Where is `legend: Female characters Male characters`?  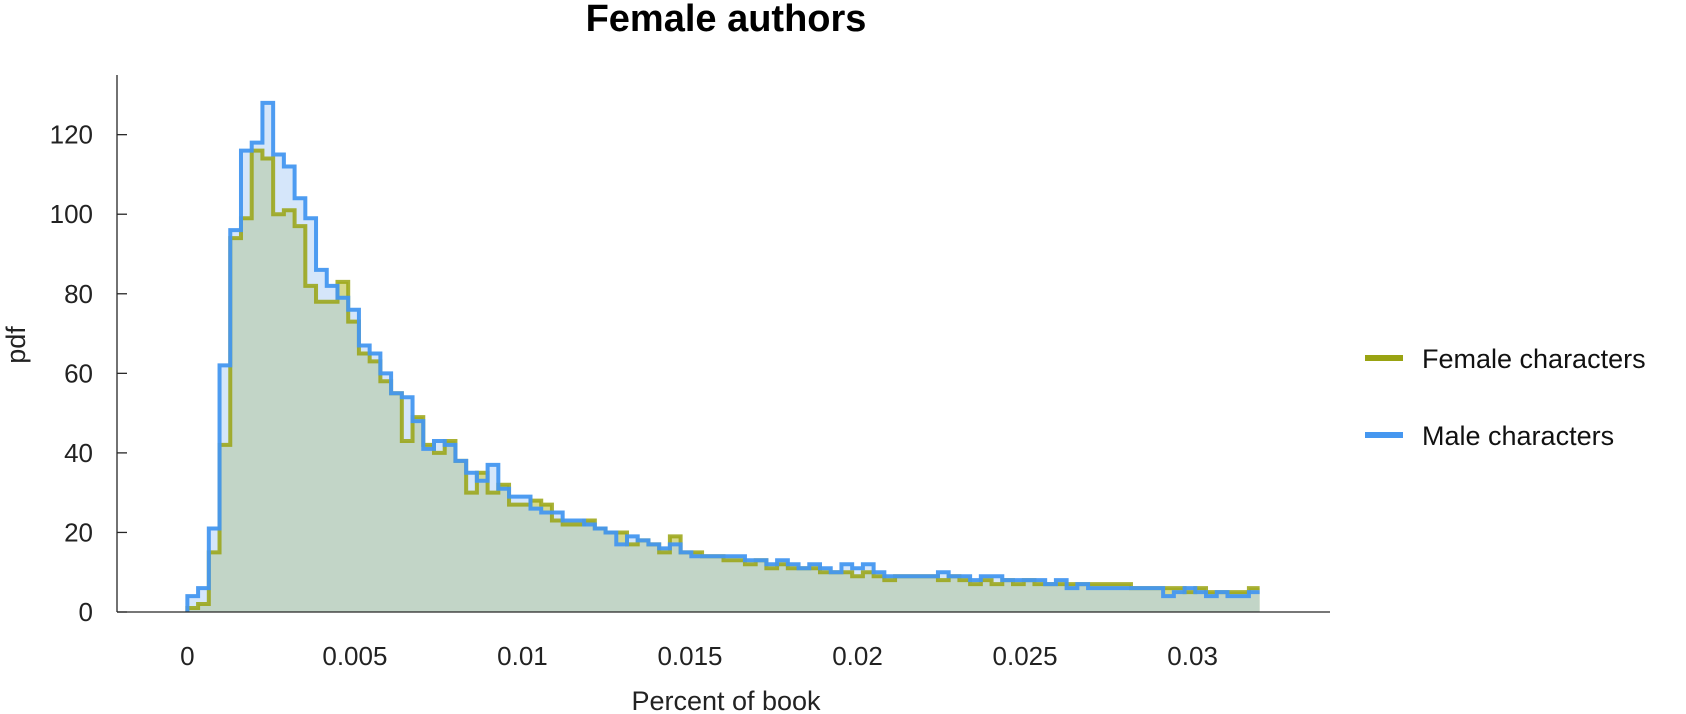
legend: Female characters Male characters is located at coordinates (1505, 397).